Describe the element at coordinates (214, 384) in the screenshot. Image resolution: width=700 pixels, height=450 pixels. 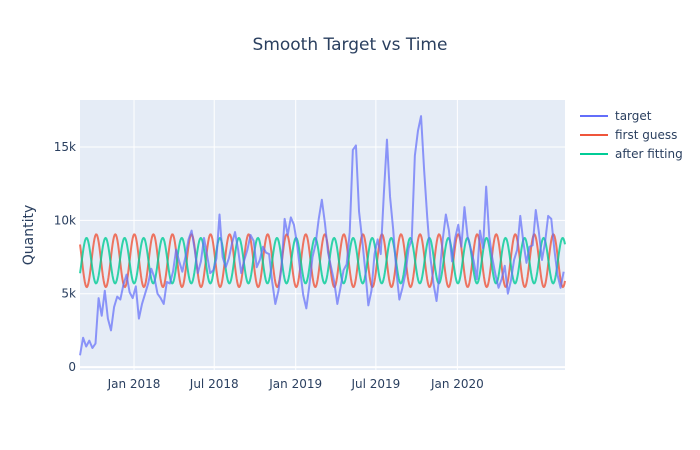
I see `x-tick-label: Jul 2018` at that location.